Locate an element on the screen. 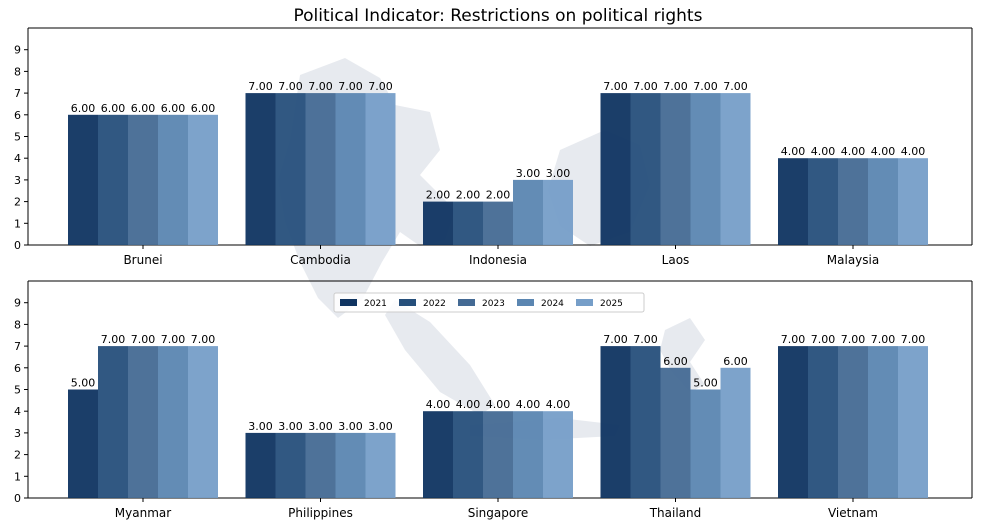 Image resolution: width=982 pixels, height=530 pixels. x-tick-label: Philippines is located at coordinates (320, 513).